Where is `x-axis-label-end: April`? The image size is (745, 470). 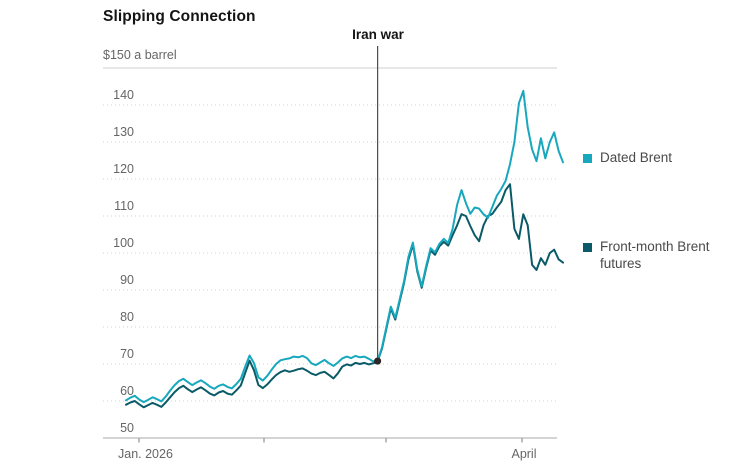
x-axis-label-end: April is located at coordinates (524, 454).